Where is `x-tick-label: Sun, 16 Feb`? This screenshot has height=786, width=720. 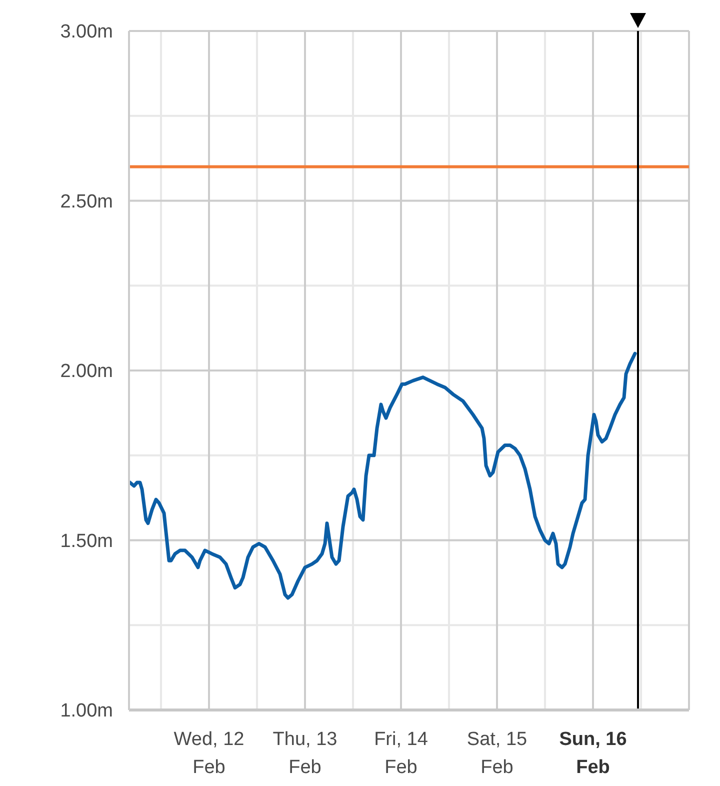 x-tick-label: Sun, 16 Feb is located at coordinates (593, 753).